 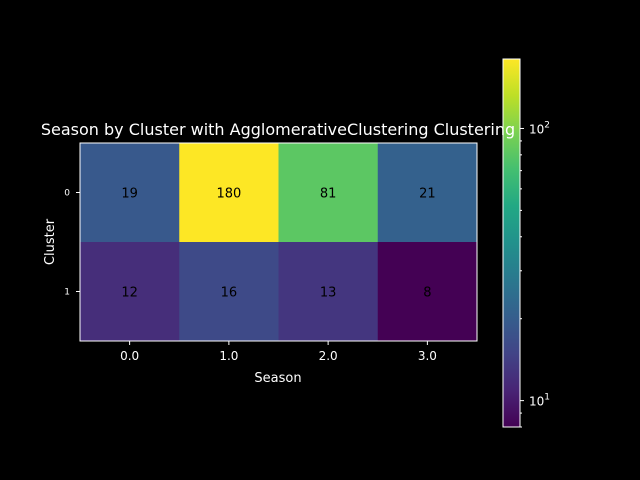 What do you see at coordinates (278, 352) in the screenshot?
I see `x-axis-ticks: 0.0 1.0 2.0 3.0` at bounding box center [278, 352].